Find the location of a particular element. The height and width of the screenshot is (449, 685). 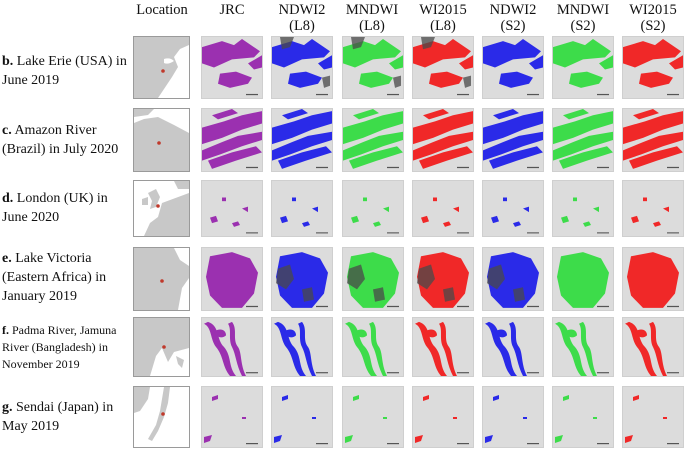

location-map-lake-victoria is located at coordinates (161, 279).